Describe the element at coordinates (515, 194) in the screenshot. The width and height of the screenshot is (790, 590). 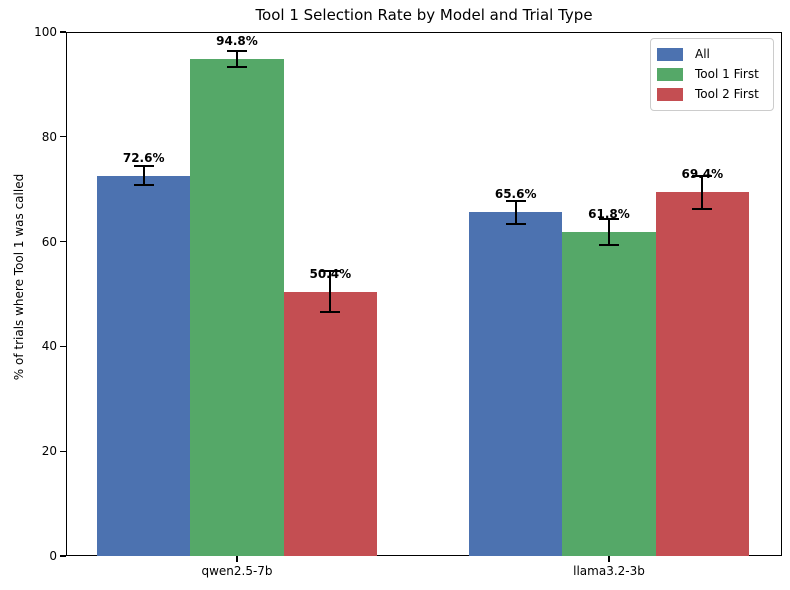
I see `bar-value-label: 65.6%` at that location.